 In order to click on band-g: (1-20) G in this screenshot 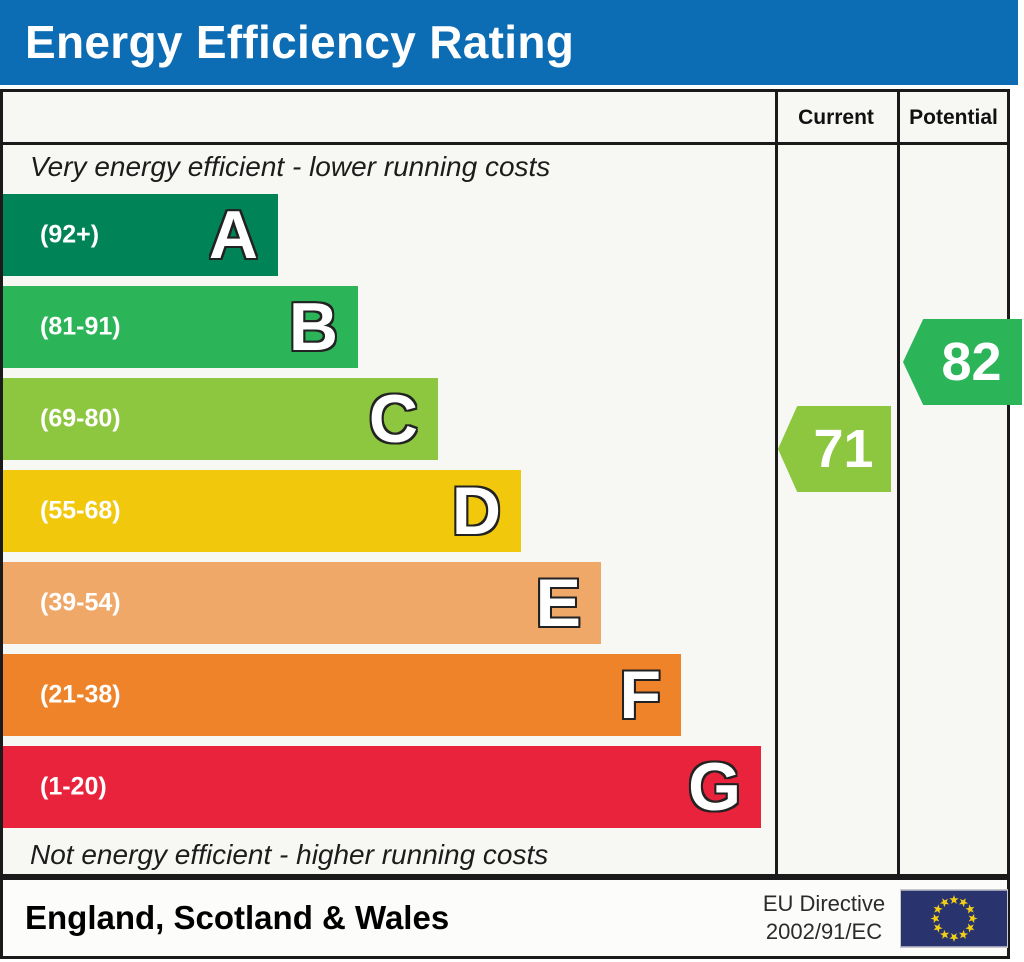, I will do `click(382, 787)`.